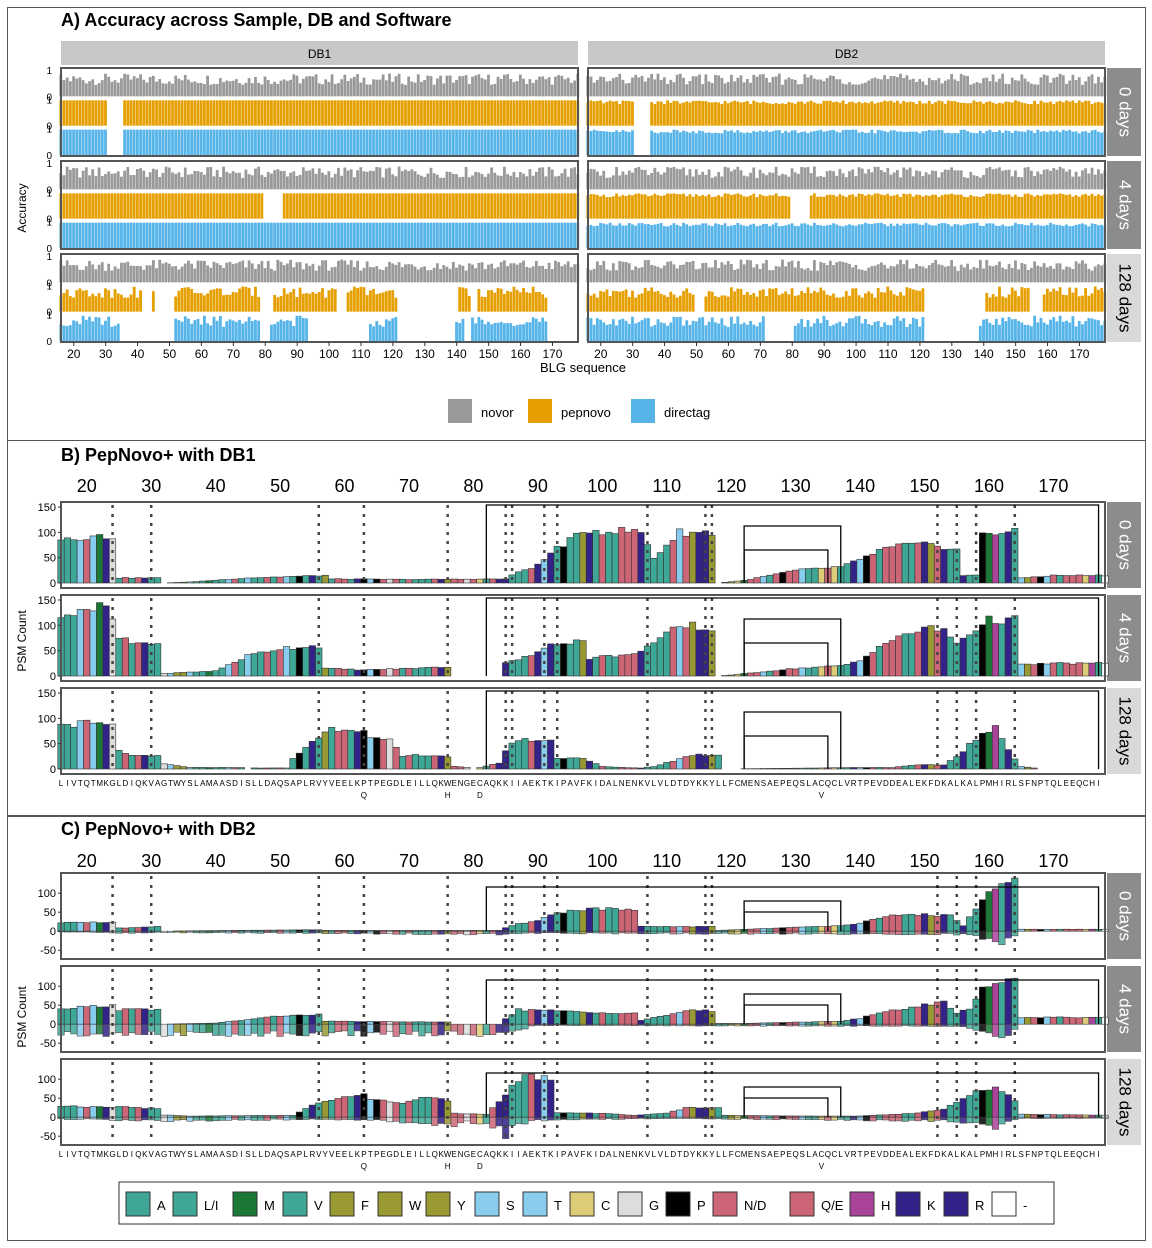  What do you see at coordinates (1047, 1154) in the screenshot?
I see `sequence-letter: T` at bounding box center [1047, 1154].